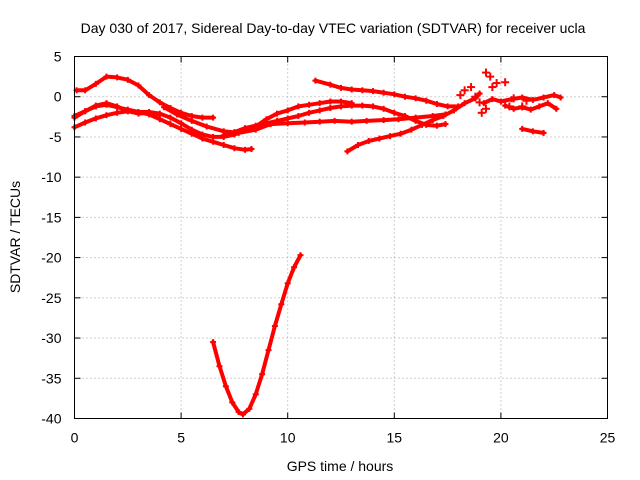 The image size is (640, 480). What do you see at coordinates (288, 438) in the screenshot?
I see `x-tick-label: 10` at bounding box center [288, 438].